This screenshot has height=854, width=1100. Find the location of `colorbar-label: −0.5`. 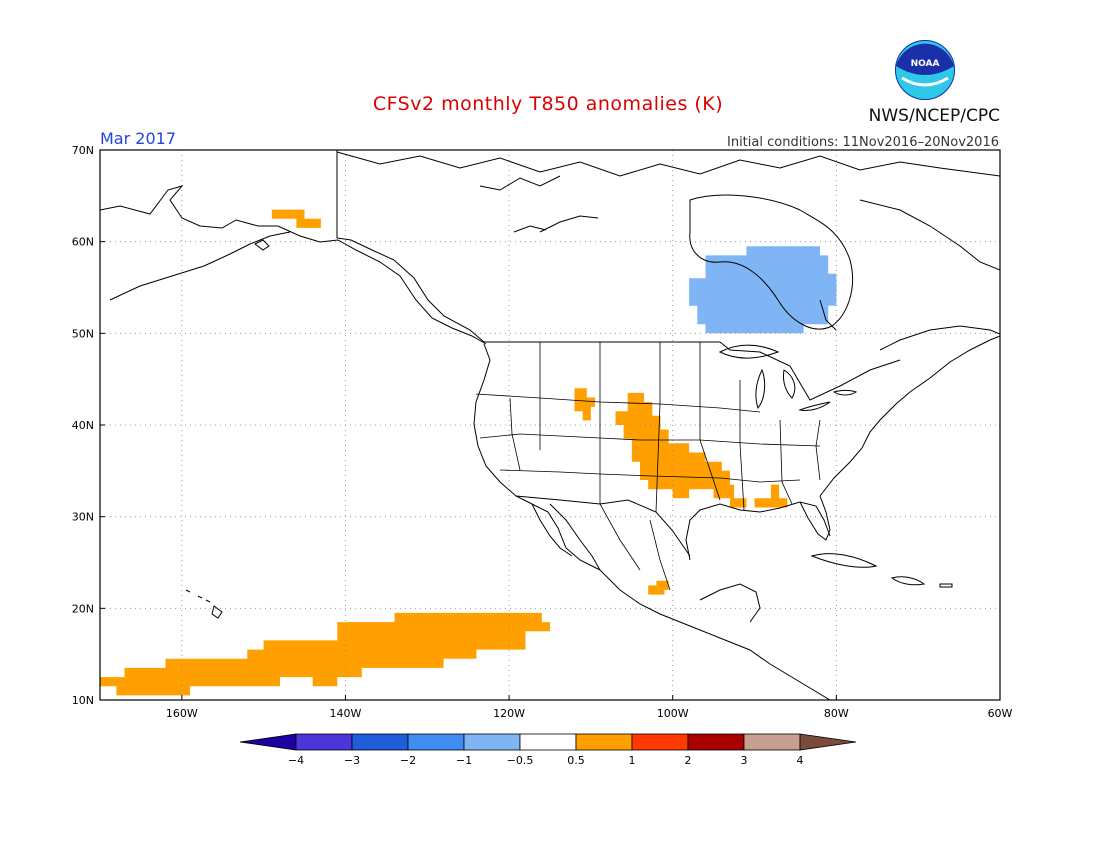

colorbar-label: −0.5 is located at coordinates (520, 760).